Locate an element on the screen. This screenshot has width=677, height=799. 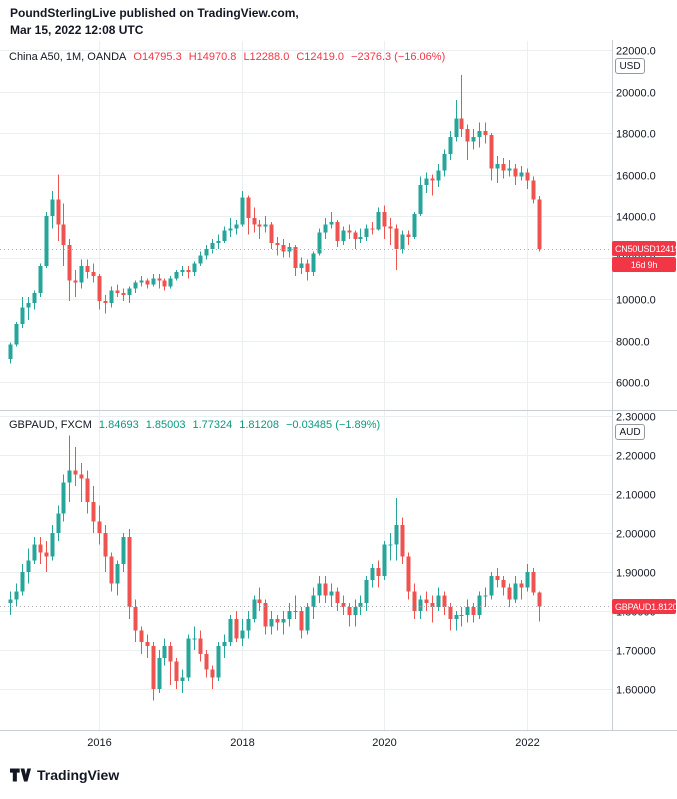
price-tick-label: 1.60000 is located at coordinates (636, 691).